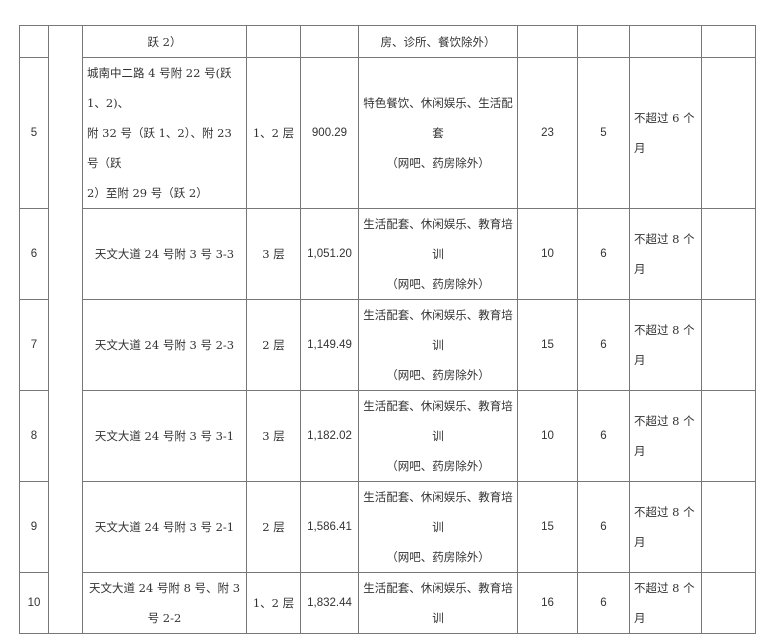 This screenshot has height=634, width=775. I want to click on address-cell: 跃 2）, so click(164, 41).